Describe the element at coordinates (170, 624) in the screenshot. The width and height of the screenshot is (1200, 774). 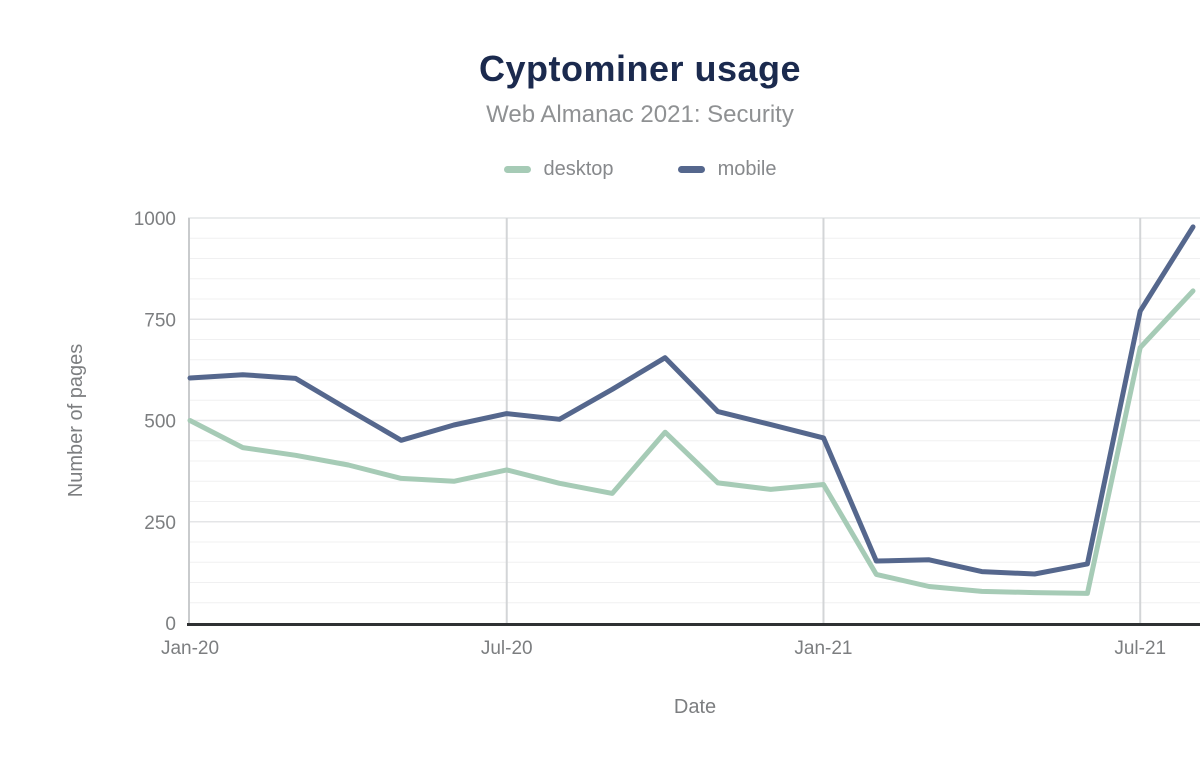
I see `y-tick-label: 0` at that location.